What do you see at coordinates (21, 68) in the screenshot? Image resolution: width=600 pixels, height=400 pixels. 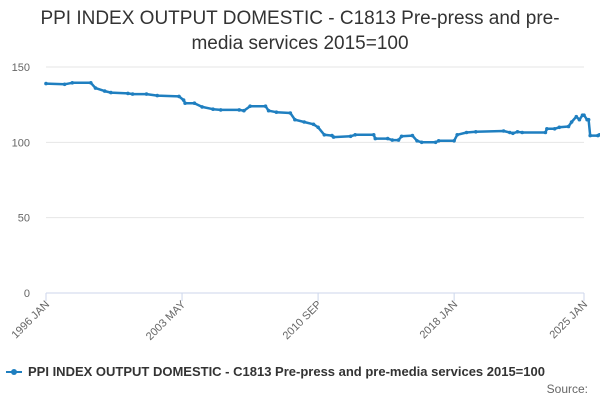 I see `y-tick-label: 150` at bounding box center [21, 68].